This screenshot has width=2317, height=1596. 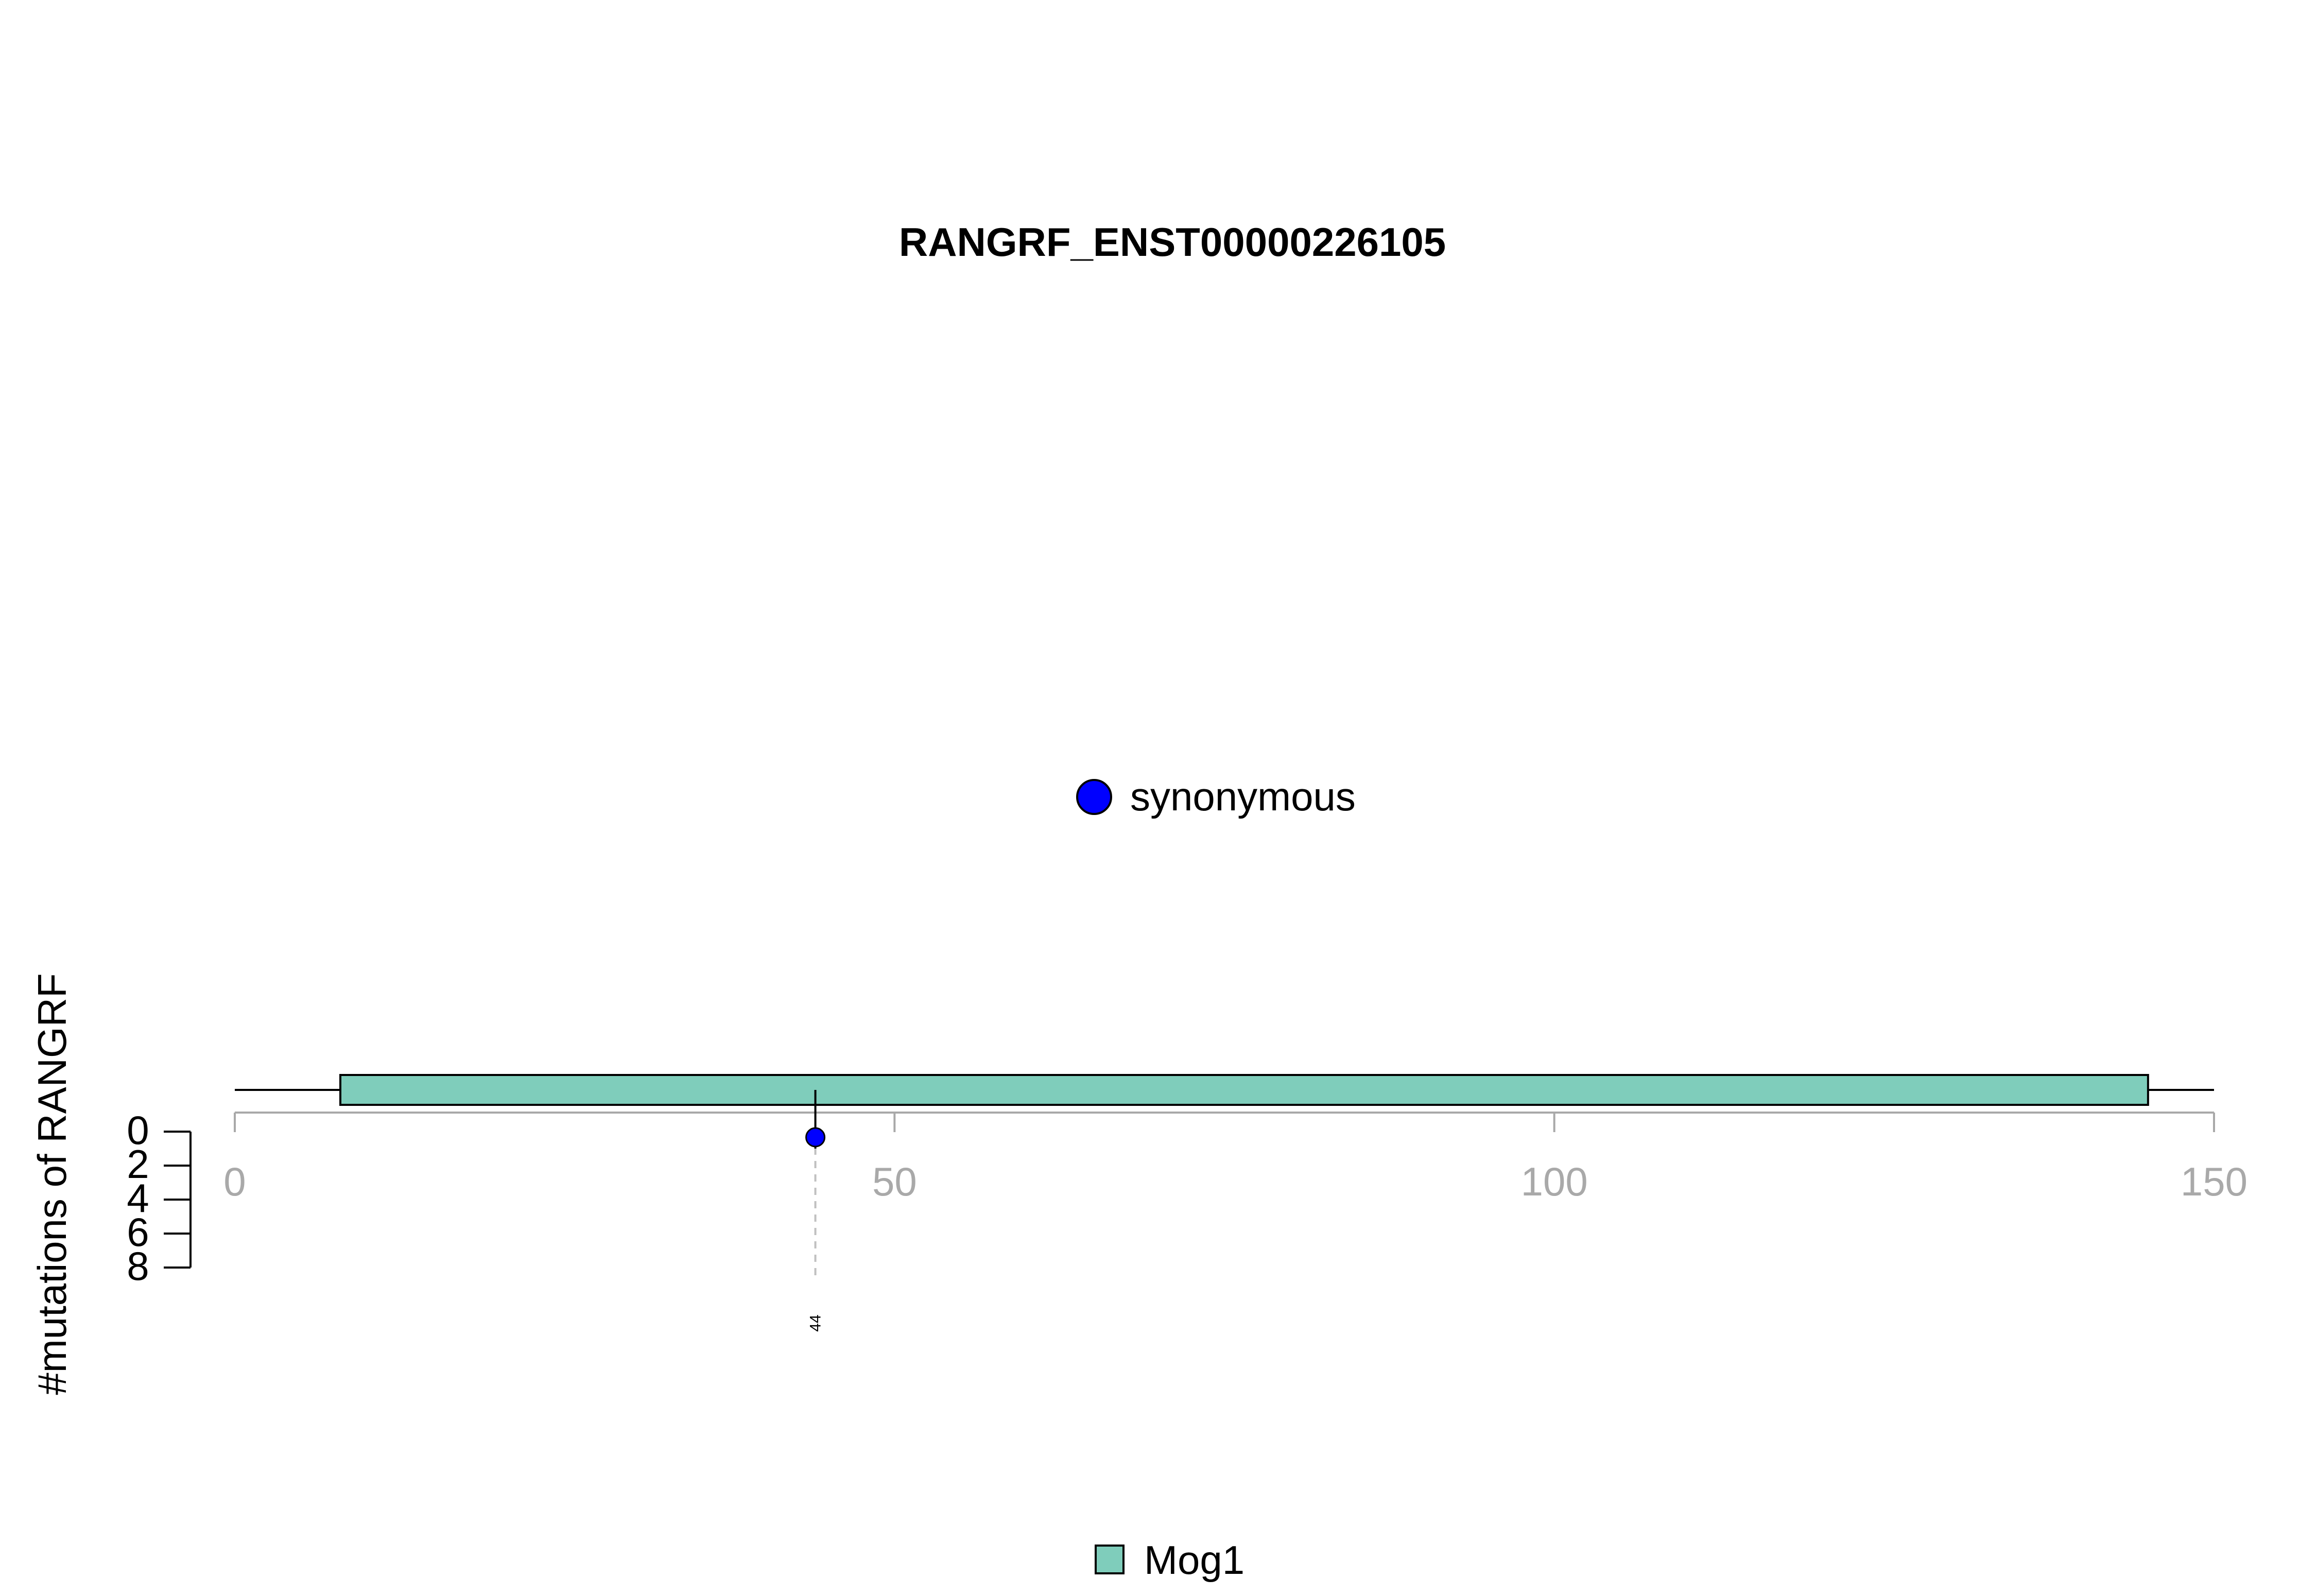 What do you see at coordinates (1235, 1158) in the screenshot?
I see `x-axis: 0 50 100 150` at bounding box center [1235, 1158].